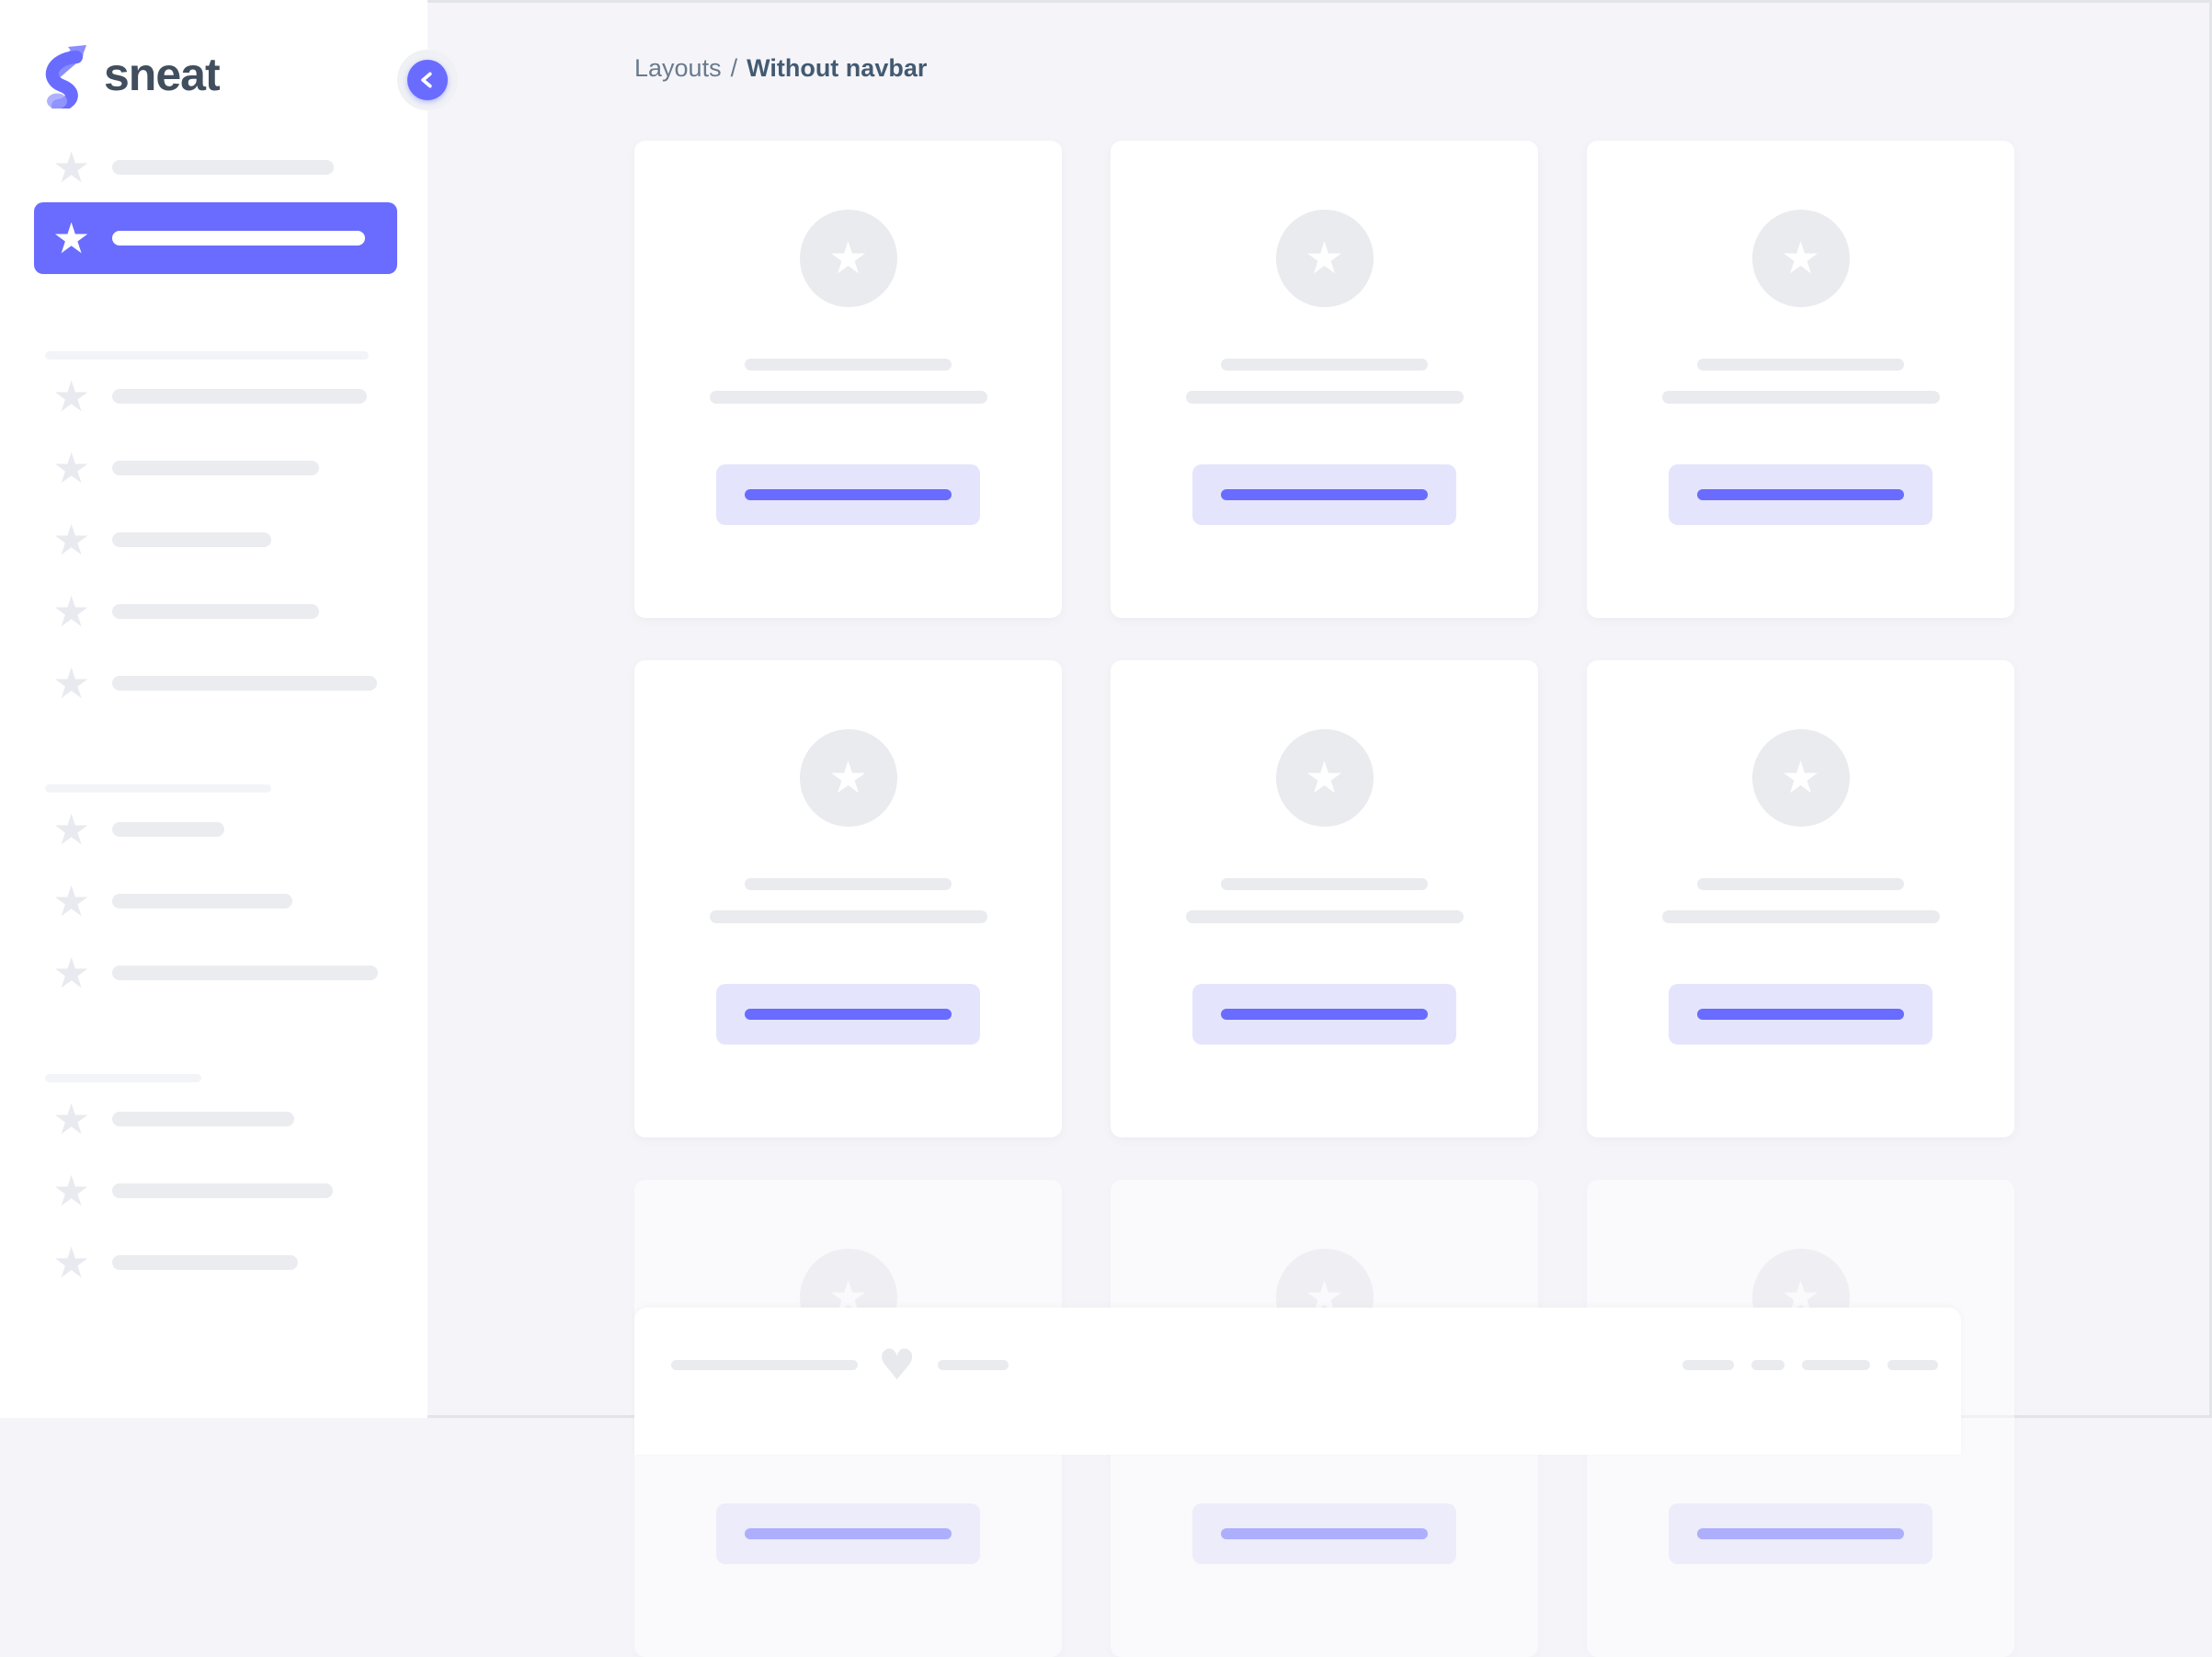 This screenshot has width=2212, height=1657. Describe the element at coordinates (65, 77) in the screenshot. I see `sneat-logo-icon` at that location.